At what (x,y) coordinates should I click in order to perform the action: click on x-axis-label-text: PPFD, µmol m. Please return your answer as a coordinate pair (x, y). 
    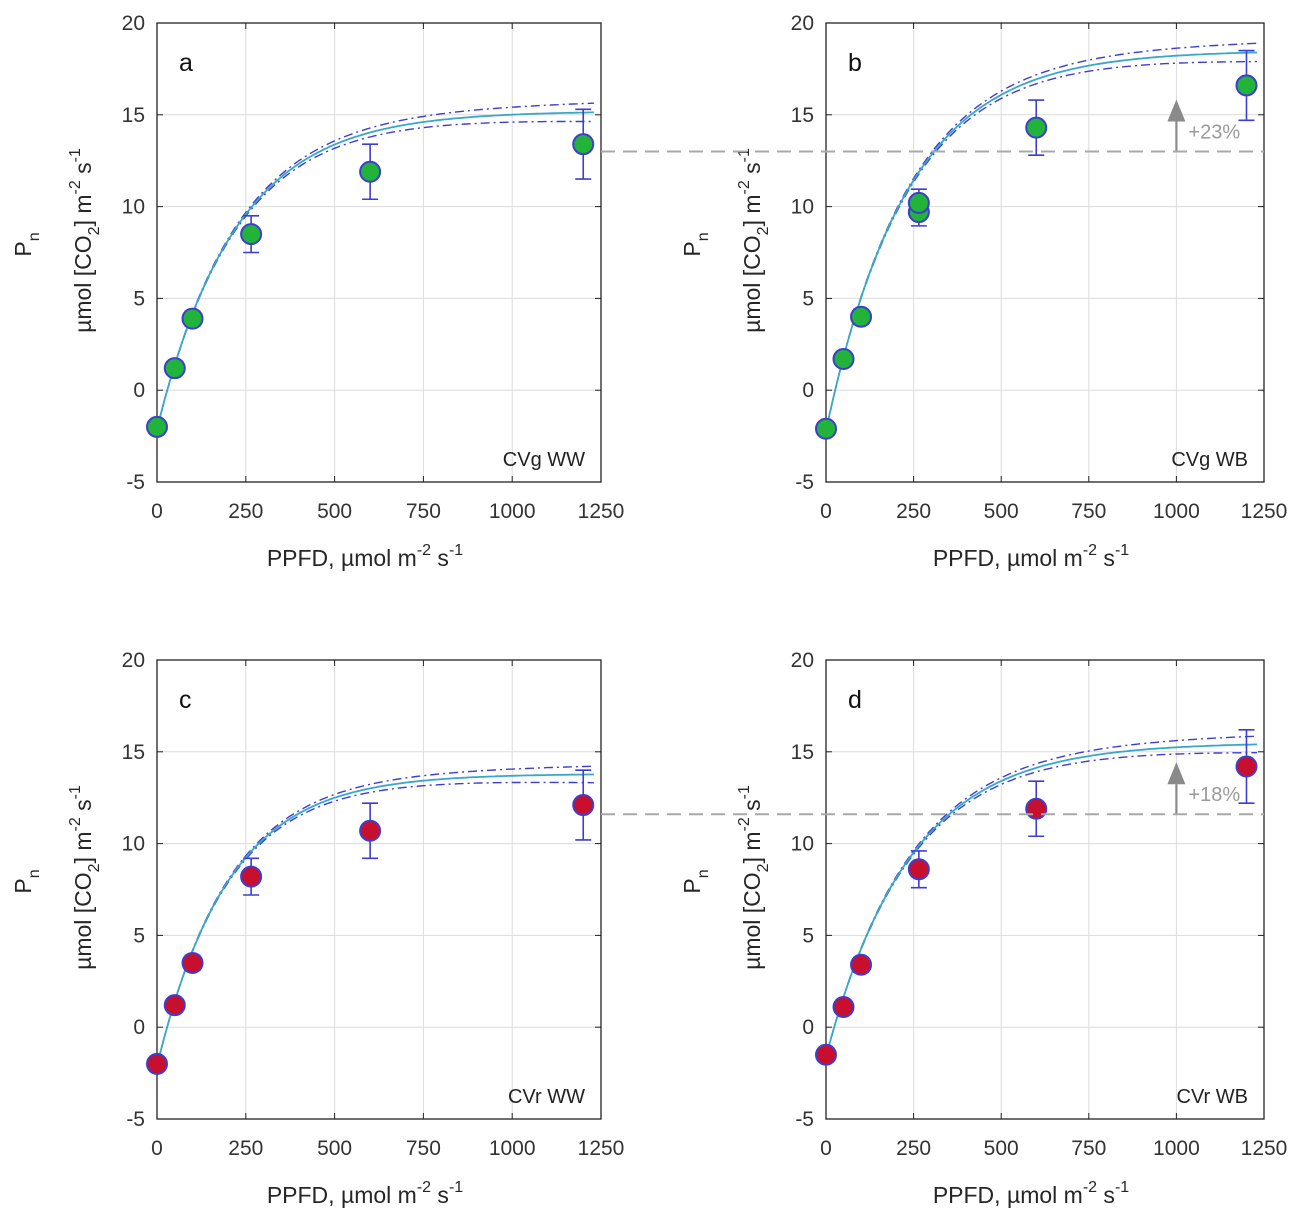
    Looking at the image, I should click on (342, 558).